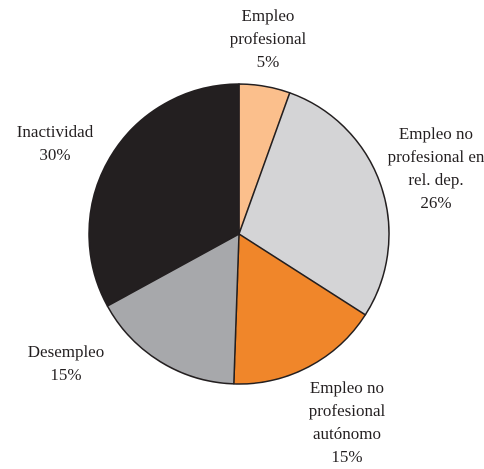  What do you see at coordinates (435, 156) in the screenshot?
I see `category-label: Empleo no profesional en rel. dep.` at bounding box center [435, 156].